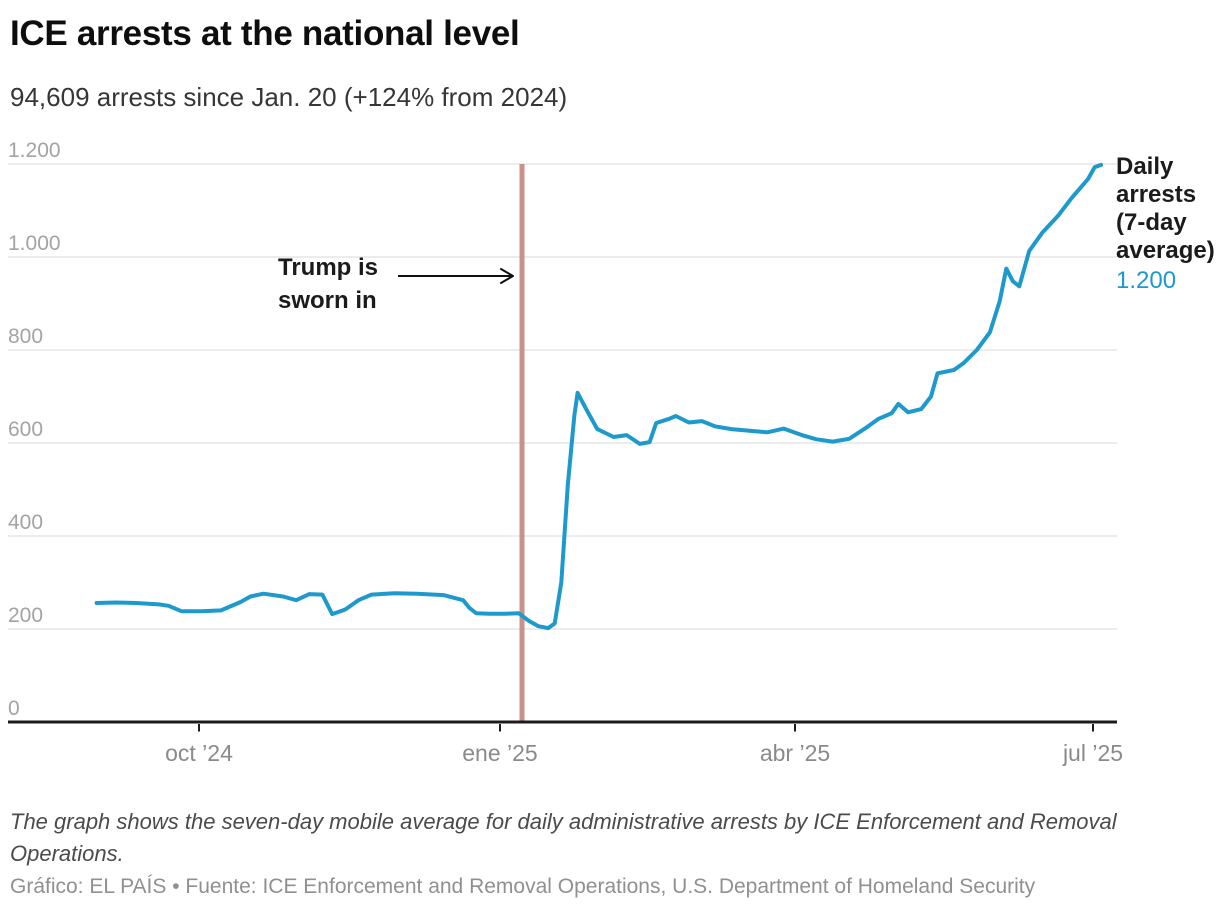 This screenshot has width=1220, height=912. What do you see at coordinates (34, 243) in the screenshot?
I see `y-tick-label: 1.000` at bounding box center [34, 243].